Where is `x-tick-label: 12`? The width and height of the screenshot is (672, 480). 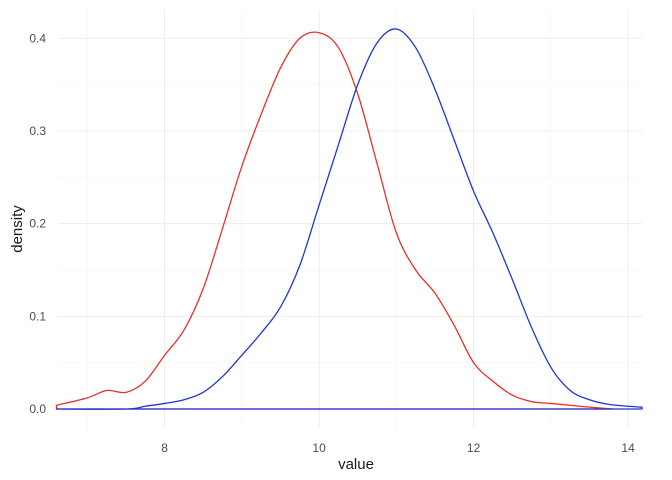
x-tick-label: 12 is located at coordinates (474, 448).